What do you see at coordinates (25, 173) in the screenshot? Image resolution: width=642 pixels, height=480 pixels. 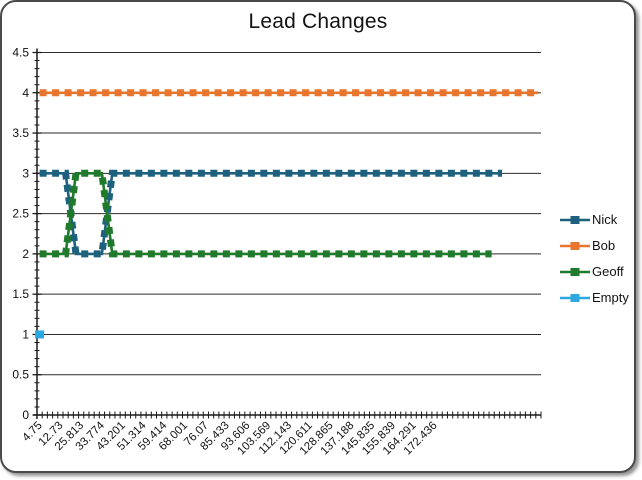 I see `y-tick-label: 3` at bounding box center [25, 173].